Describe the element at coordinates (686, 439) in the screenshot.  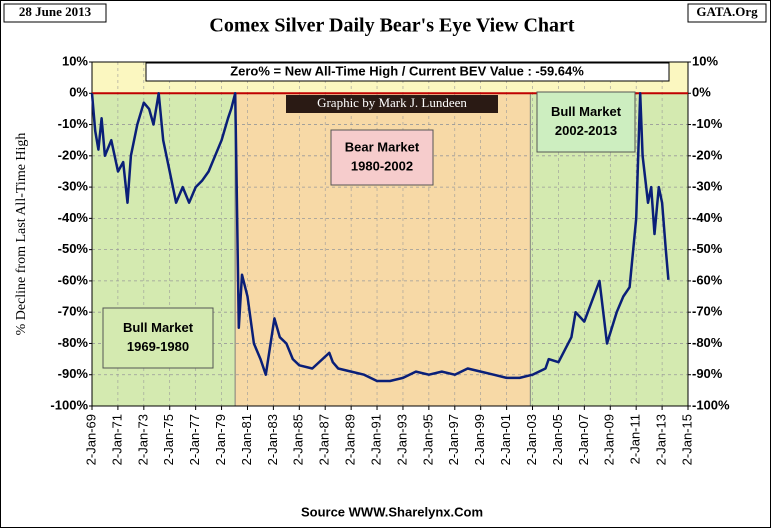
I see `x-tick-label: 2-Jan-15` at that location.